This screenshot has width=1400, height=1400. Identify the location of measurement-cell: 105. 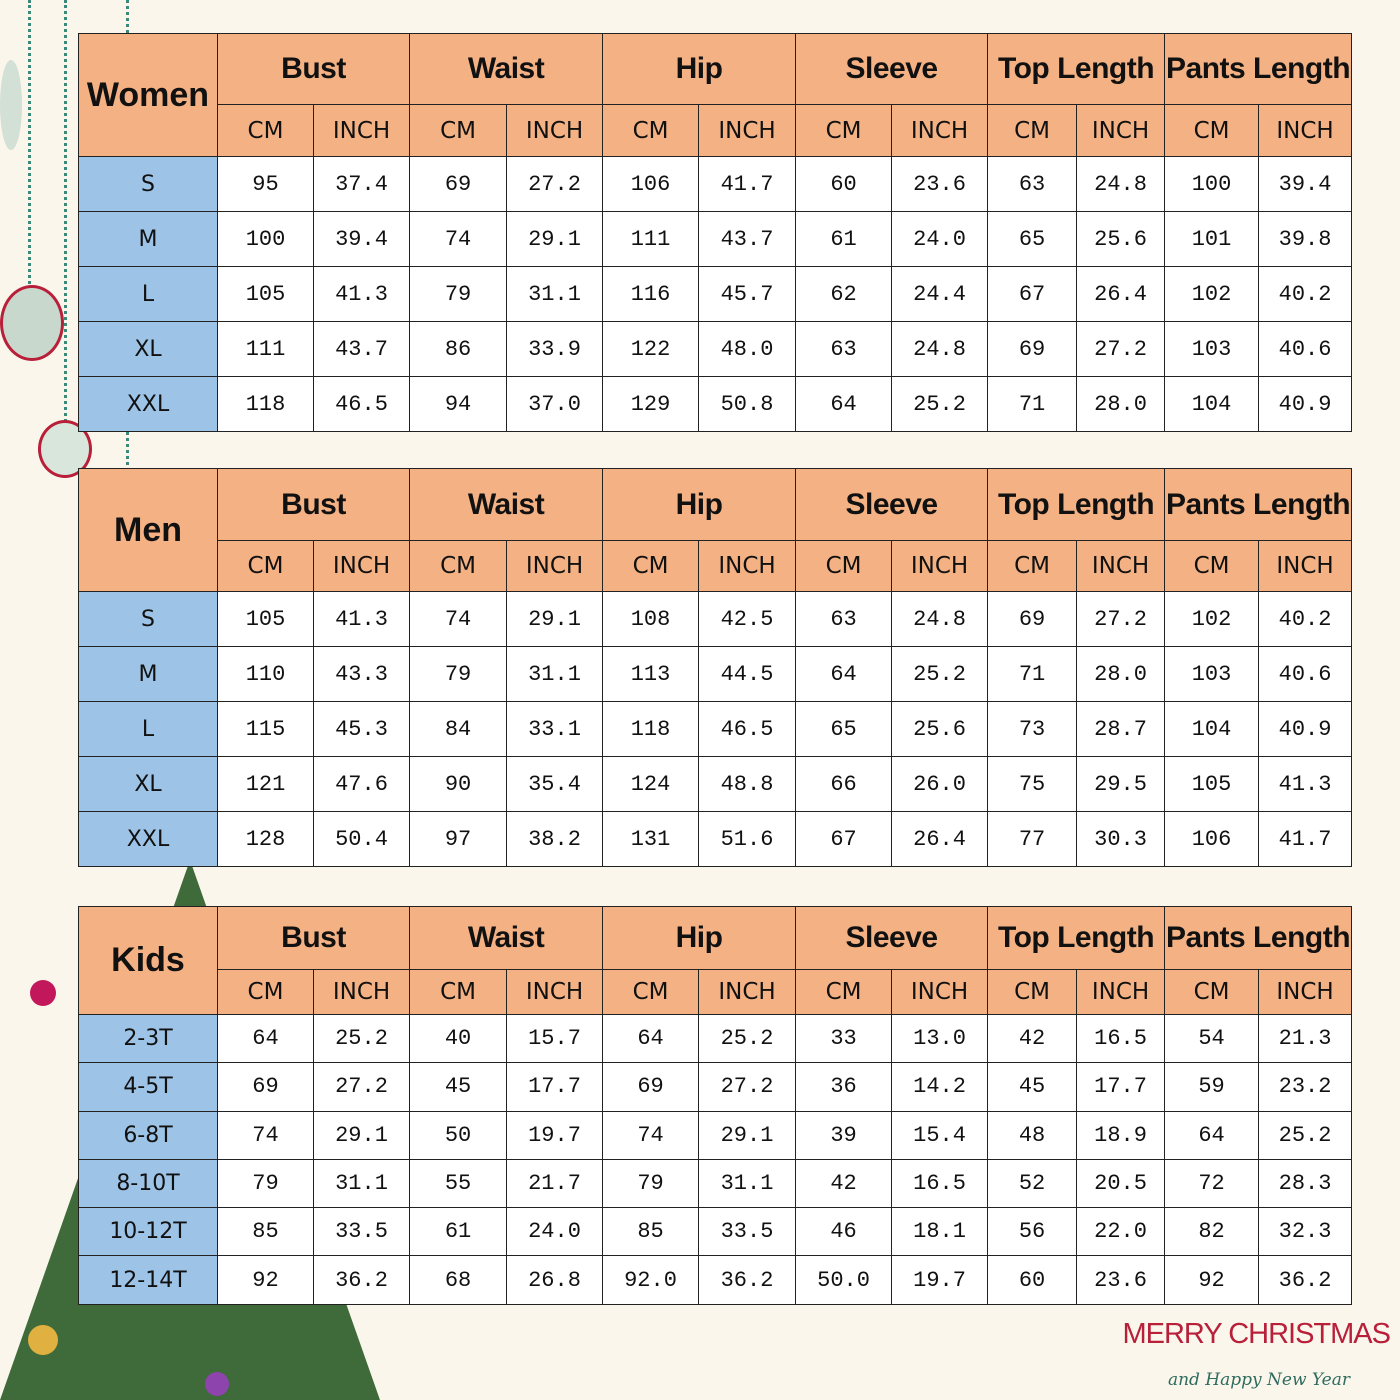
(265, 294).